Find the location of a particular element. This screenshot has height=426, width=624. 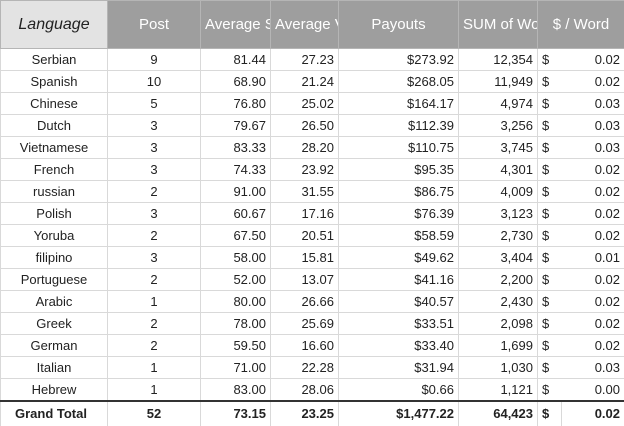

table-cell: russian is located at coordinates (54, 192).